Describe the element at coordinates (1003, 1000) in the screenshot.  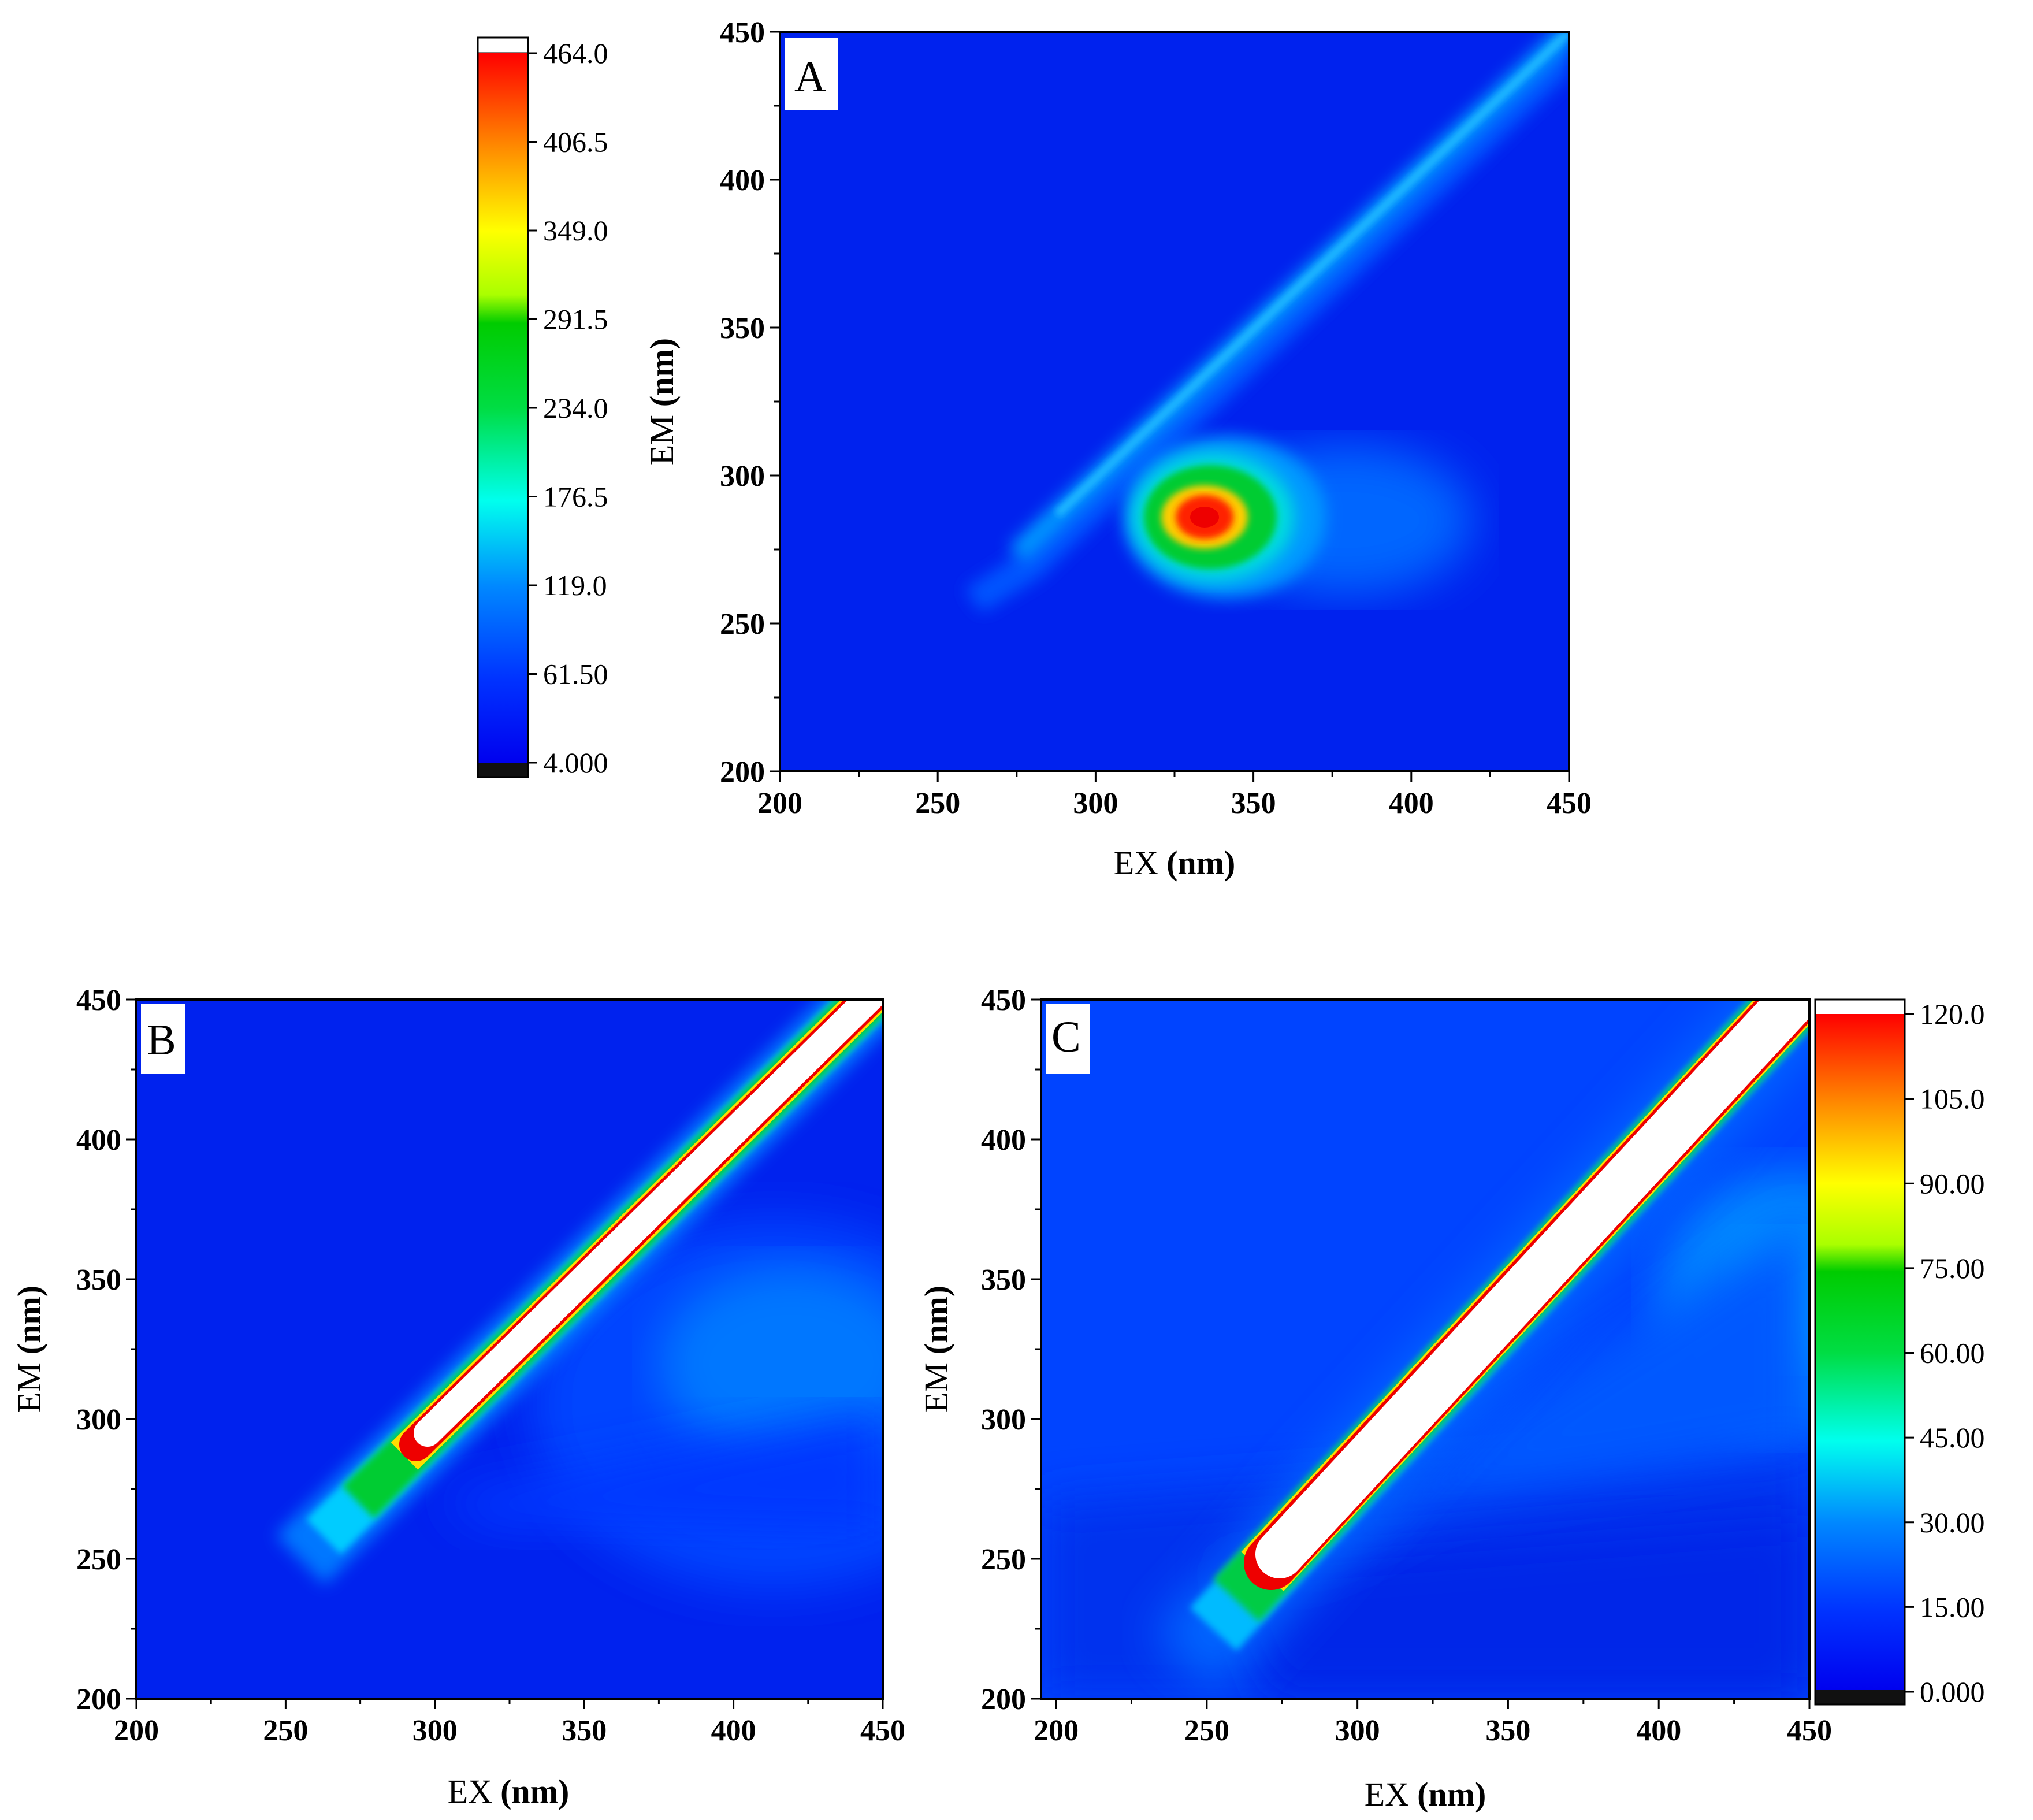
I see `y-tick-label-c: 450` at that location.